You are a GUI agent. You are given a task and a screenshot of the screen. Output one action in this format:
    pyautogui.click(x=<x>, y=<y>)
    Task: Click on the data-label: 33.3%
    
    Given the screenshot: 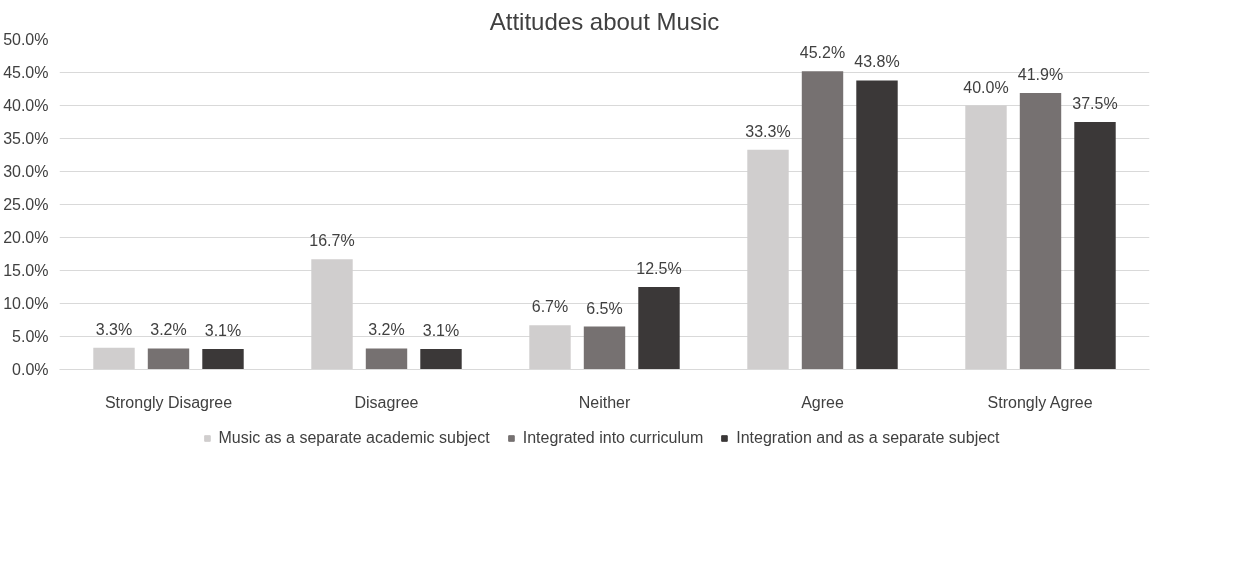 What is the action you would take?
    pyautogui.click(x=768, y=131)
    